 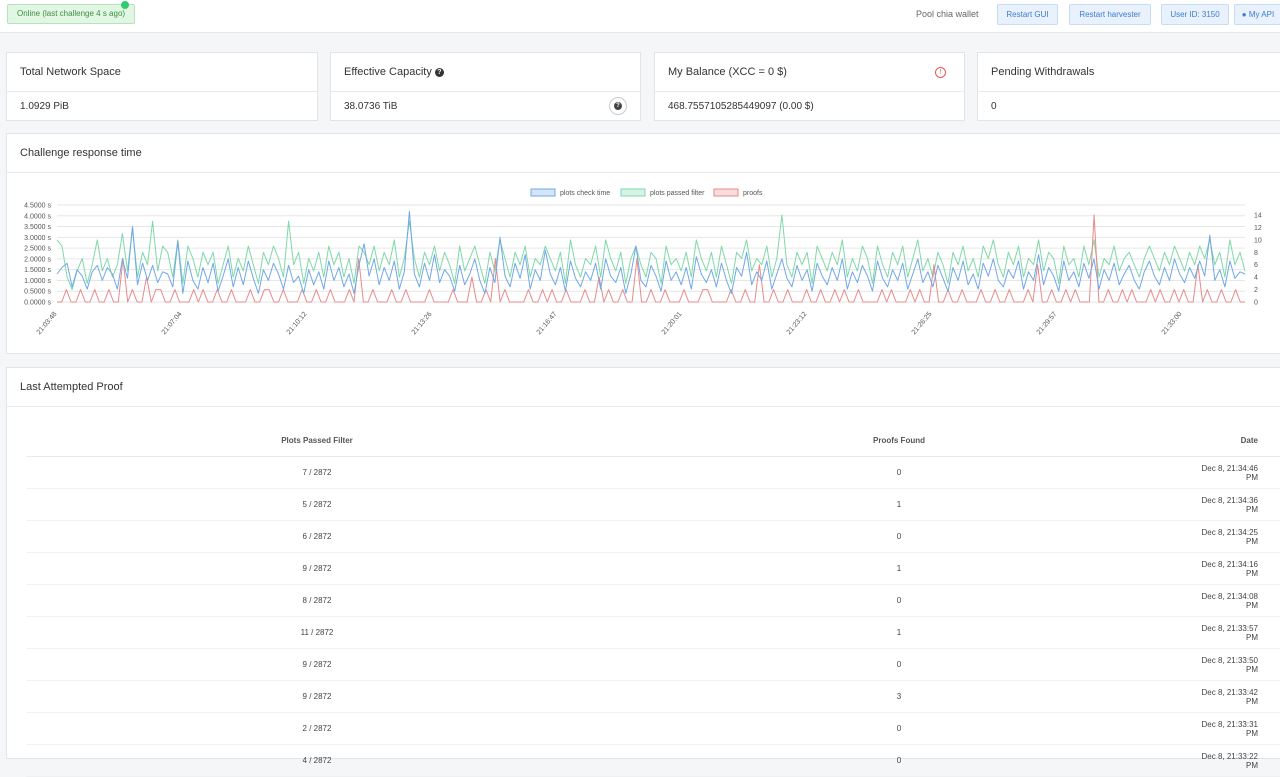 I want to click on table-row: 5 / 2872 1 Dec 8, 21:34:36 PM, so click(x=653, y=504).